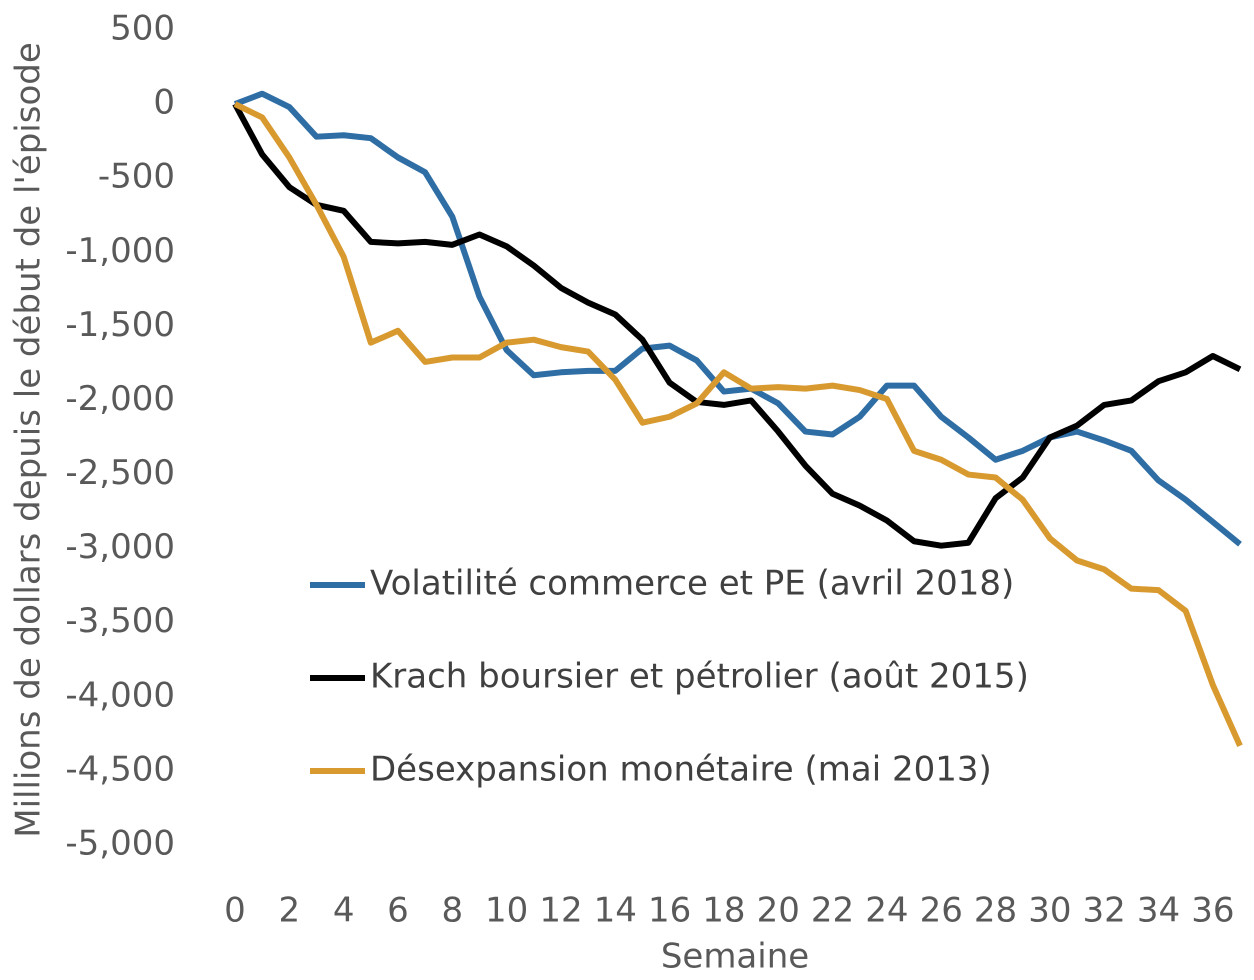 The width and height of the screenshot is (1254, 980). Describe the element at coordinates (941, 911) in the screenshot. I see `x-tick-label: 26` at that location.